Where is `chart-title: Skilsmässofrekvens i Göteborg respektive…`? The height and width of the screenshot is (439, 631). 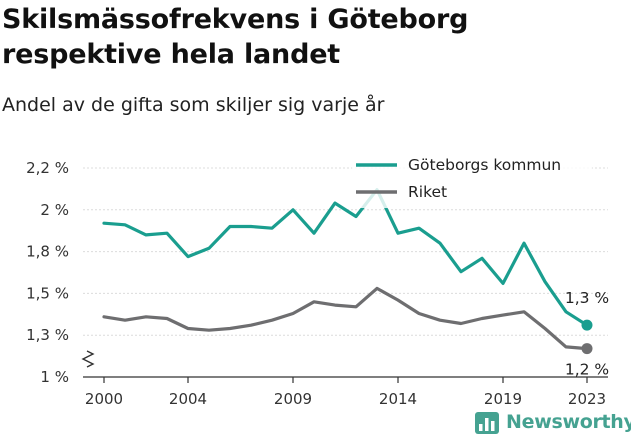
chart-title: Skilsmässofrekvens i Göteborg respektive… is located at coordinates (235, 37).